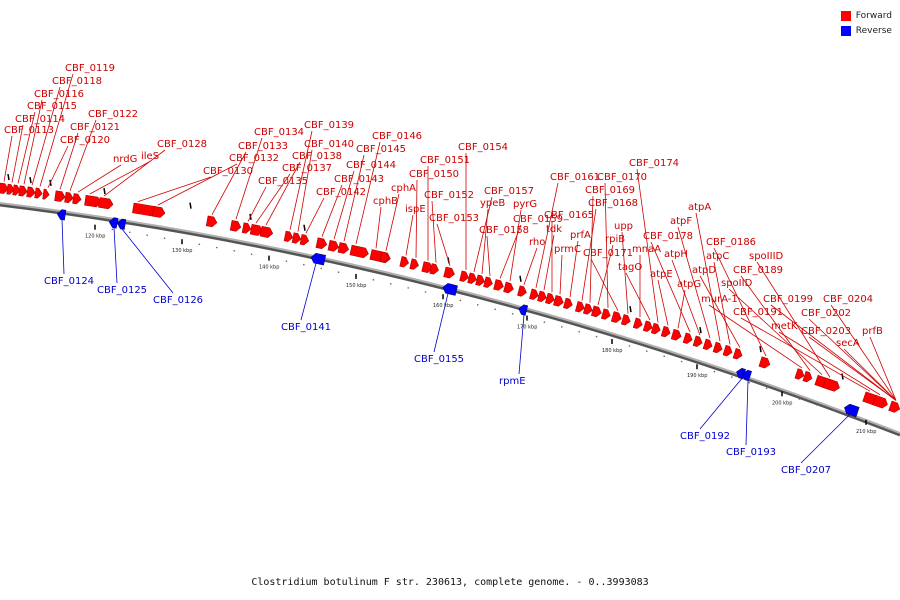 Image resolution: width=900 pixels, height=600 pixels. I want to click on reverse-gene-label: rpmE, so click(512, 381).